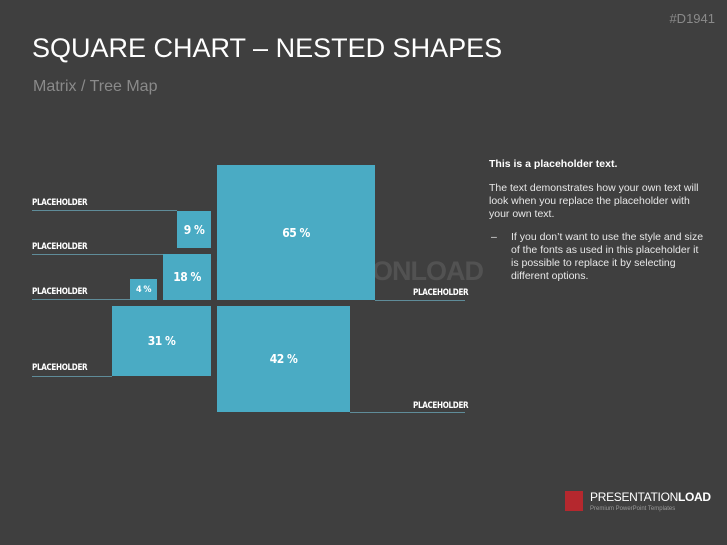 The height and width of the screenshot is (545, 727). What do you see at coordinates (553, 164) in the screenshot?
I see `text-heading: This is a placeholder text.` at bounding box center [553, 164].